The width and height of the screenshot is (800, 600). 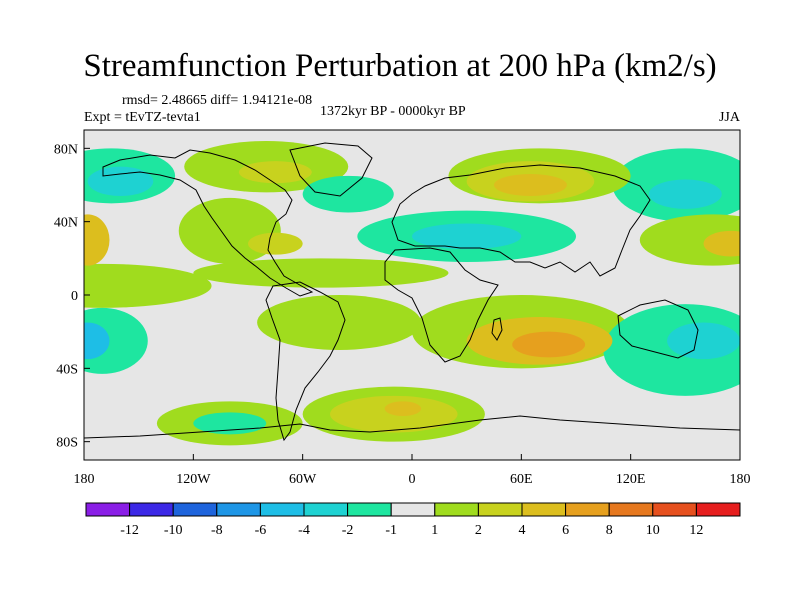 I want to click on longitude-axis: 180 120W 60W 0 60E 120E 180, so click(x=412, y=470).